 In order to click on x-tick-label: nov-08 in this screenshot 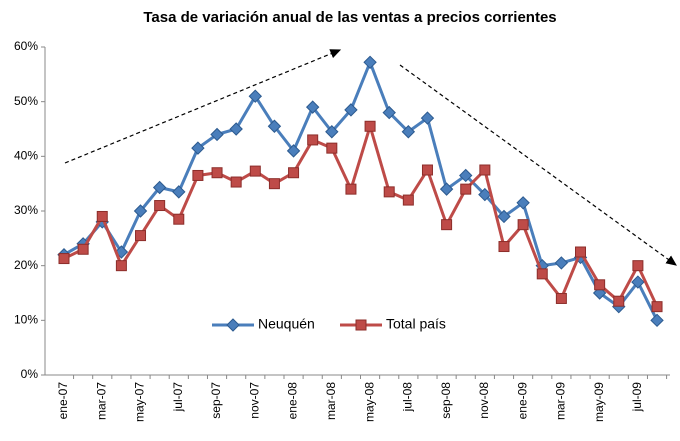, I will do `click(484, 400)`.